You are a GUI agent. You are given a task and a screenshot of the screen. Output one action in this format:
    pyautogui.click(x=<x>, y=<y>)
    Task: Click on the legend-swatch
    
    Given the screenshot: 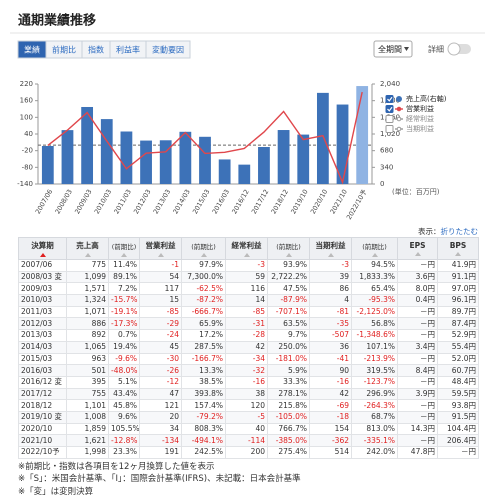 What is the action you would take?
    pyautogui.click(x=399, y=99)
    